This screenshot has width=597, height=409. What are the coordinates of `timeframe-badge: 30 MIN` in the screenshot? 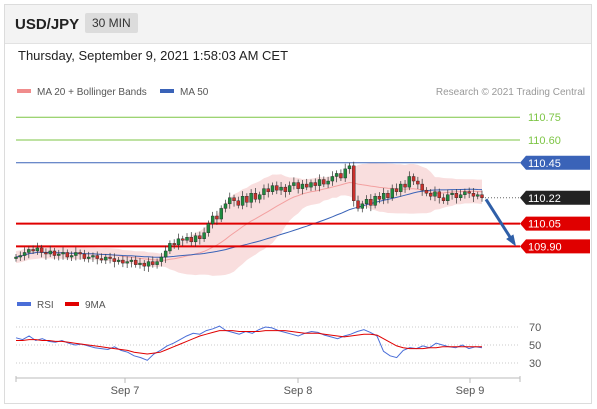 It's located at (111, 23).